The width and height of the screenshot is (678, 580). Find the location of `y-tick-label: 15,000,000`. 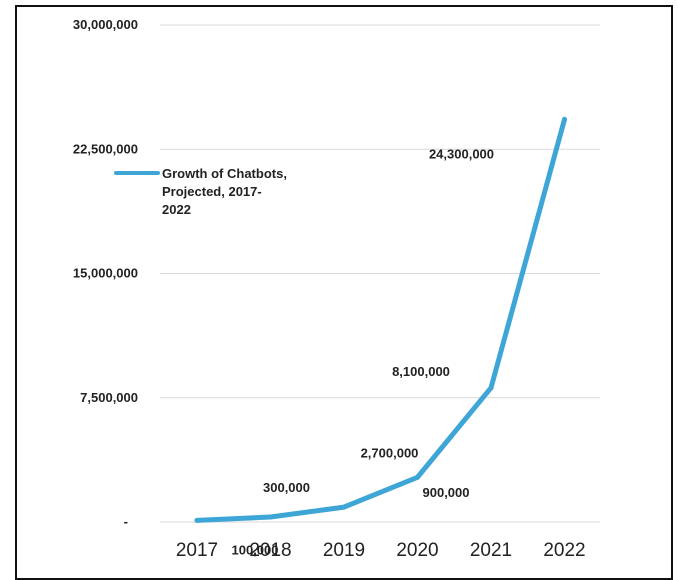

y-tick-label: 15,000,000 is located at coordinates (105, 273).